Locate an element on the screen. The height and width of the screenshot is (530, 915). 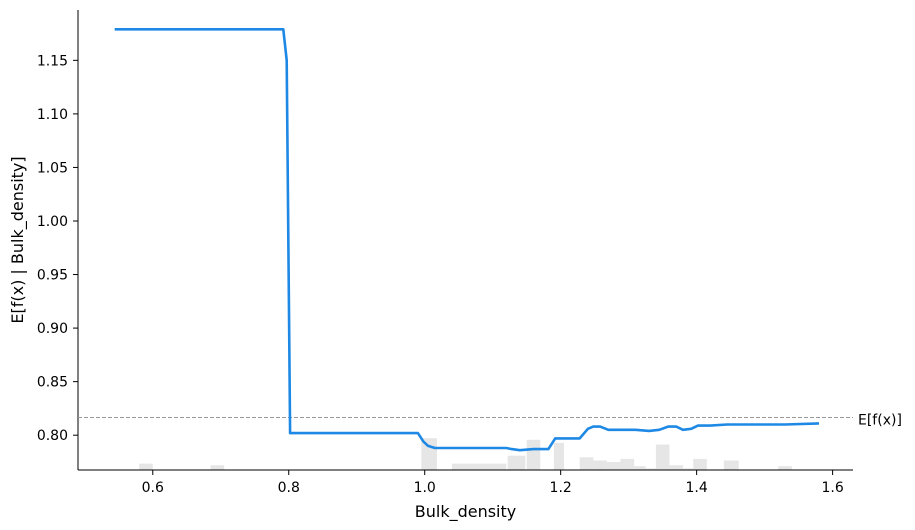
x-tick-label: 0.6 is located at coordinates (153, 488).